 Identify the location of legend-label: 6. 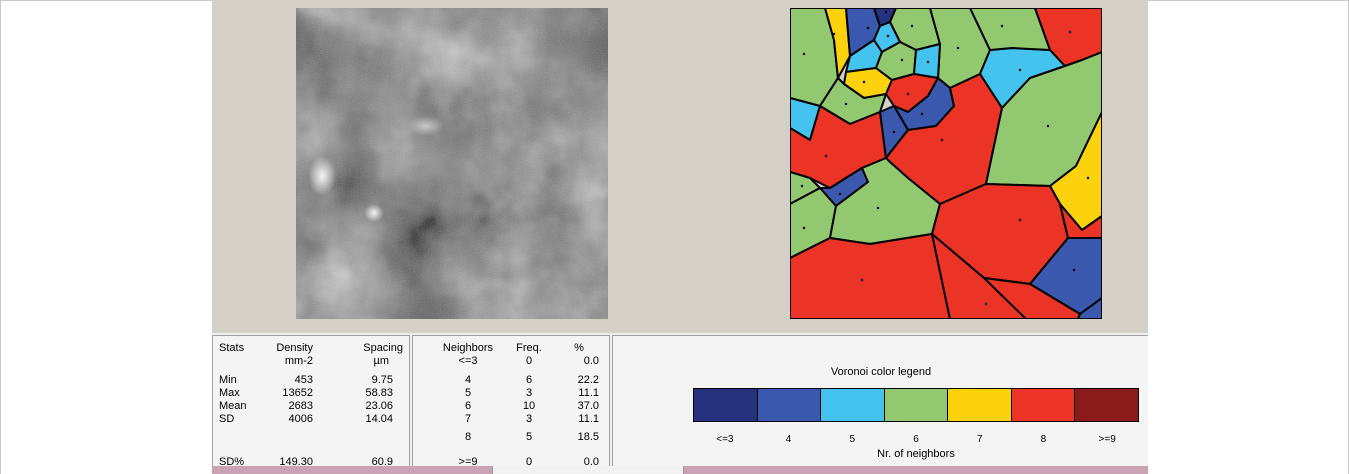
(916, 439).